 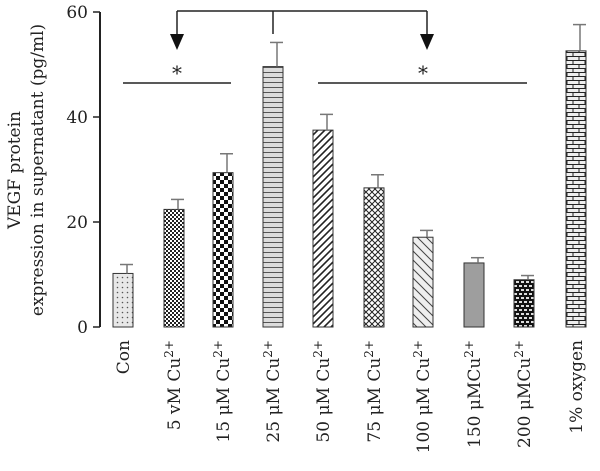 I want to click on y-axis-title-line2: expression in supernatant (pg/ml), so click(x=38, y=170).